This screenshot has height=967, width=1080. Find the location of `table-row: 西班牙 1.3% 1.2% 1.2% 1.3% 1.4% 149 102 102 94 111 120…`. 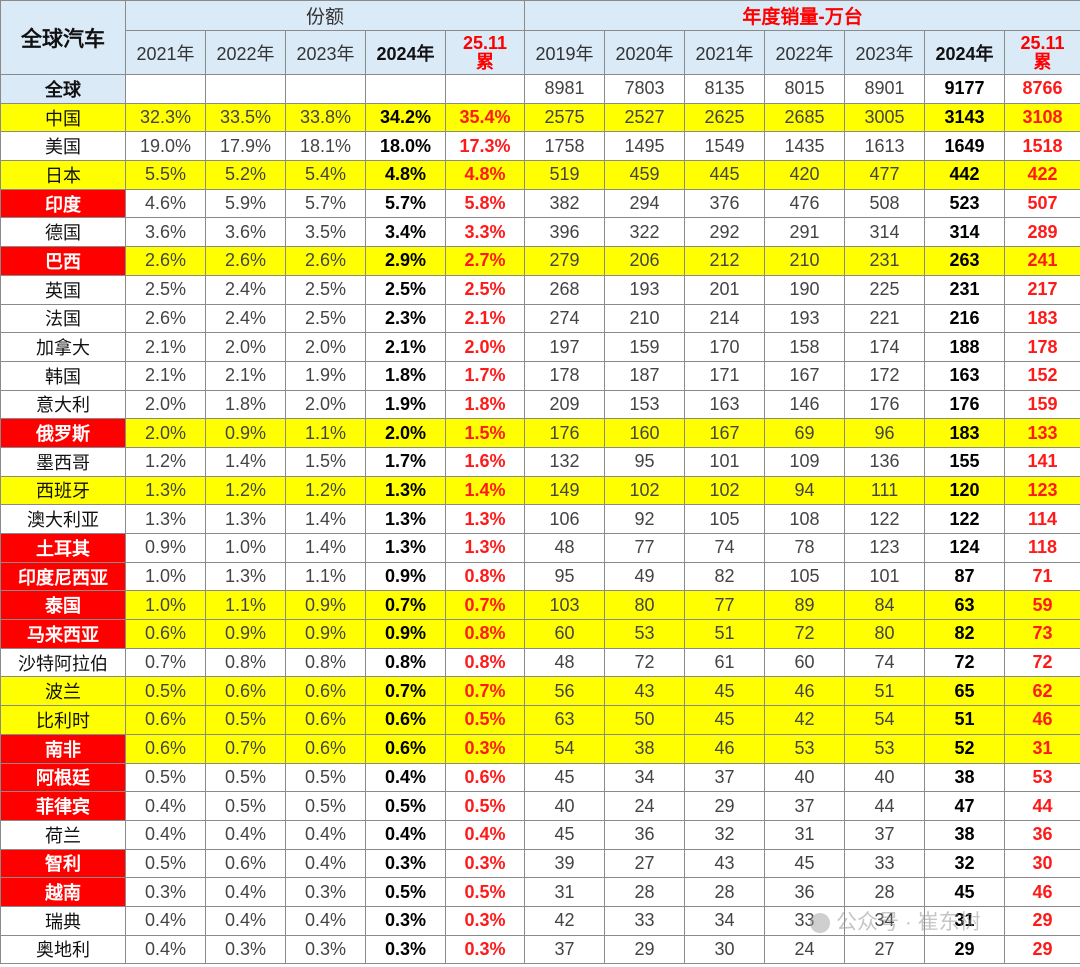

table-row: 西班牙 1.3% 1.2% 1.2% 1.3% 1.4% 149 102 102 94 111 120… is located at coordinates (540, 490).